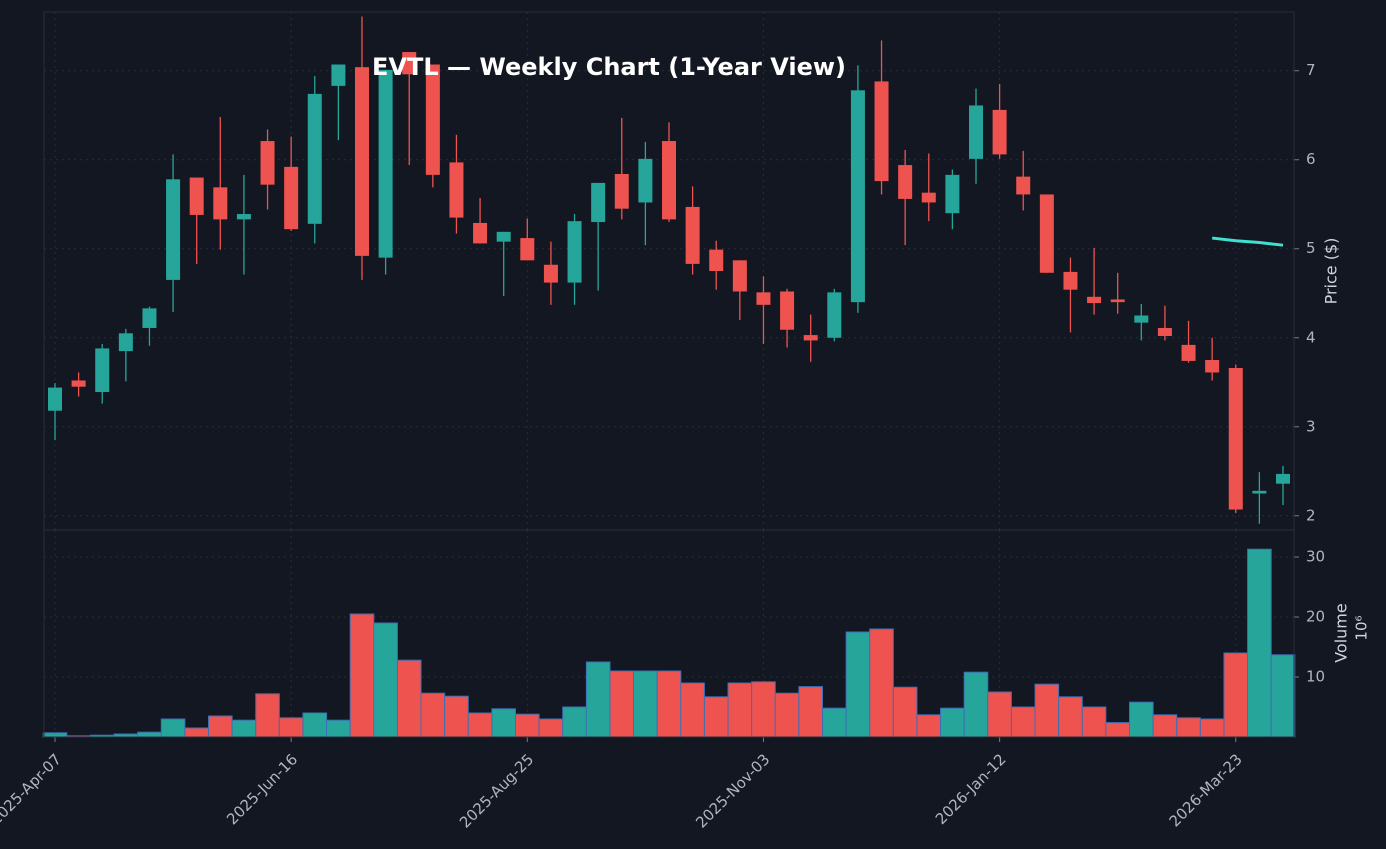 The image size is (1386, 849). What do you see at coordinates (1247, 241) in the screenshot?
I see `overlay-line` at bounding box center [1247, 241].